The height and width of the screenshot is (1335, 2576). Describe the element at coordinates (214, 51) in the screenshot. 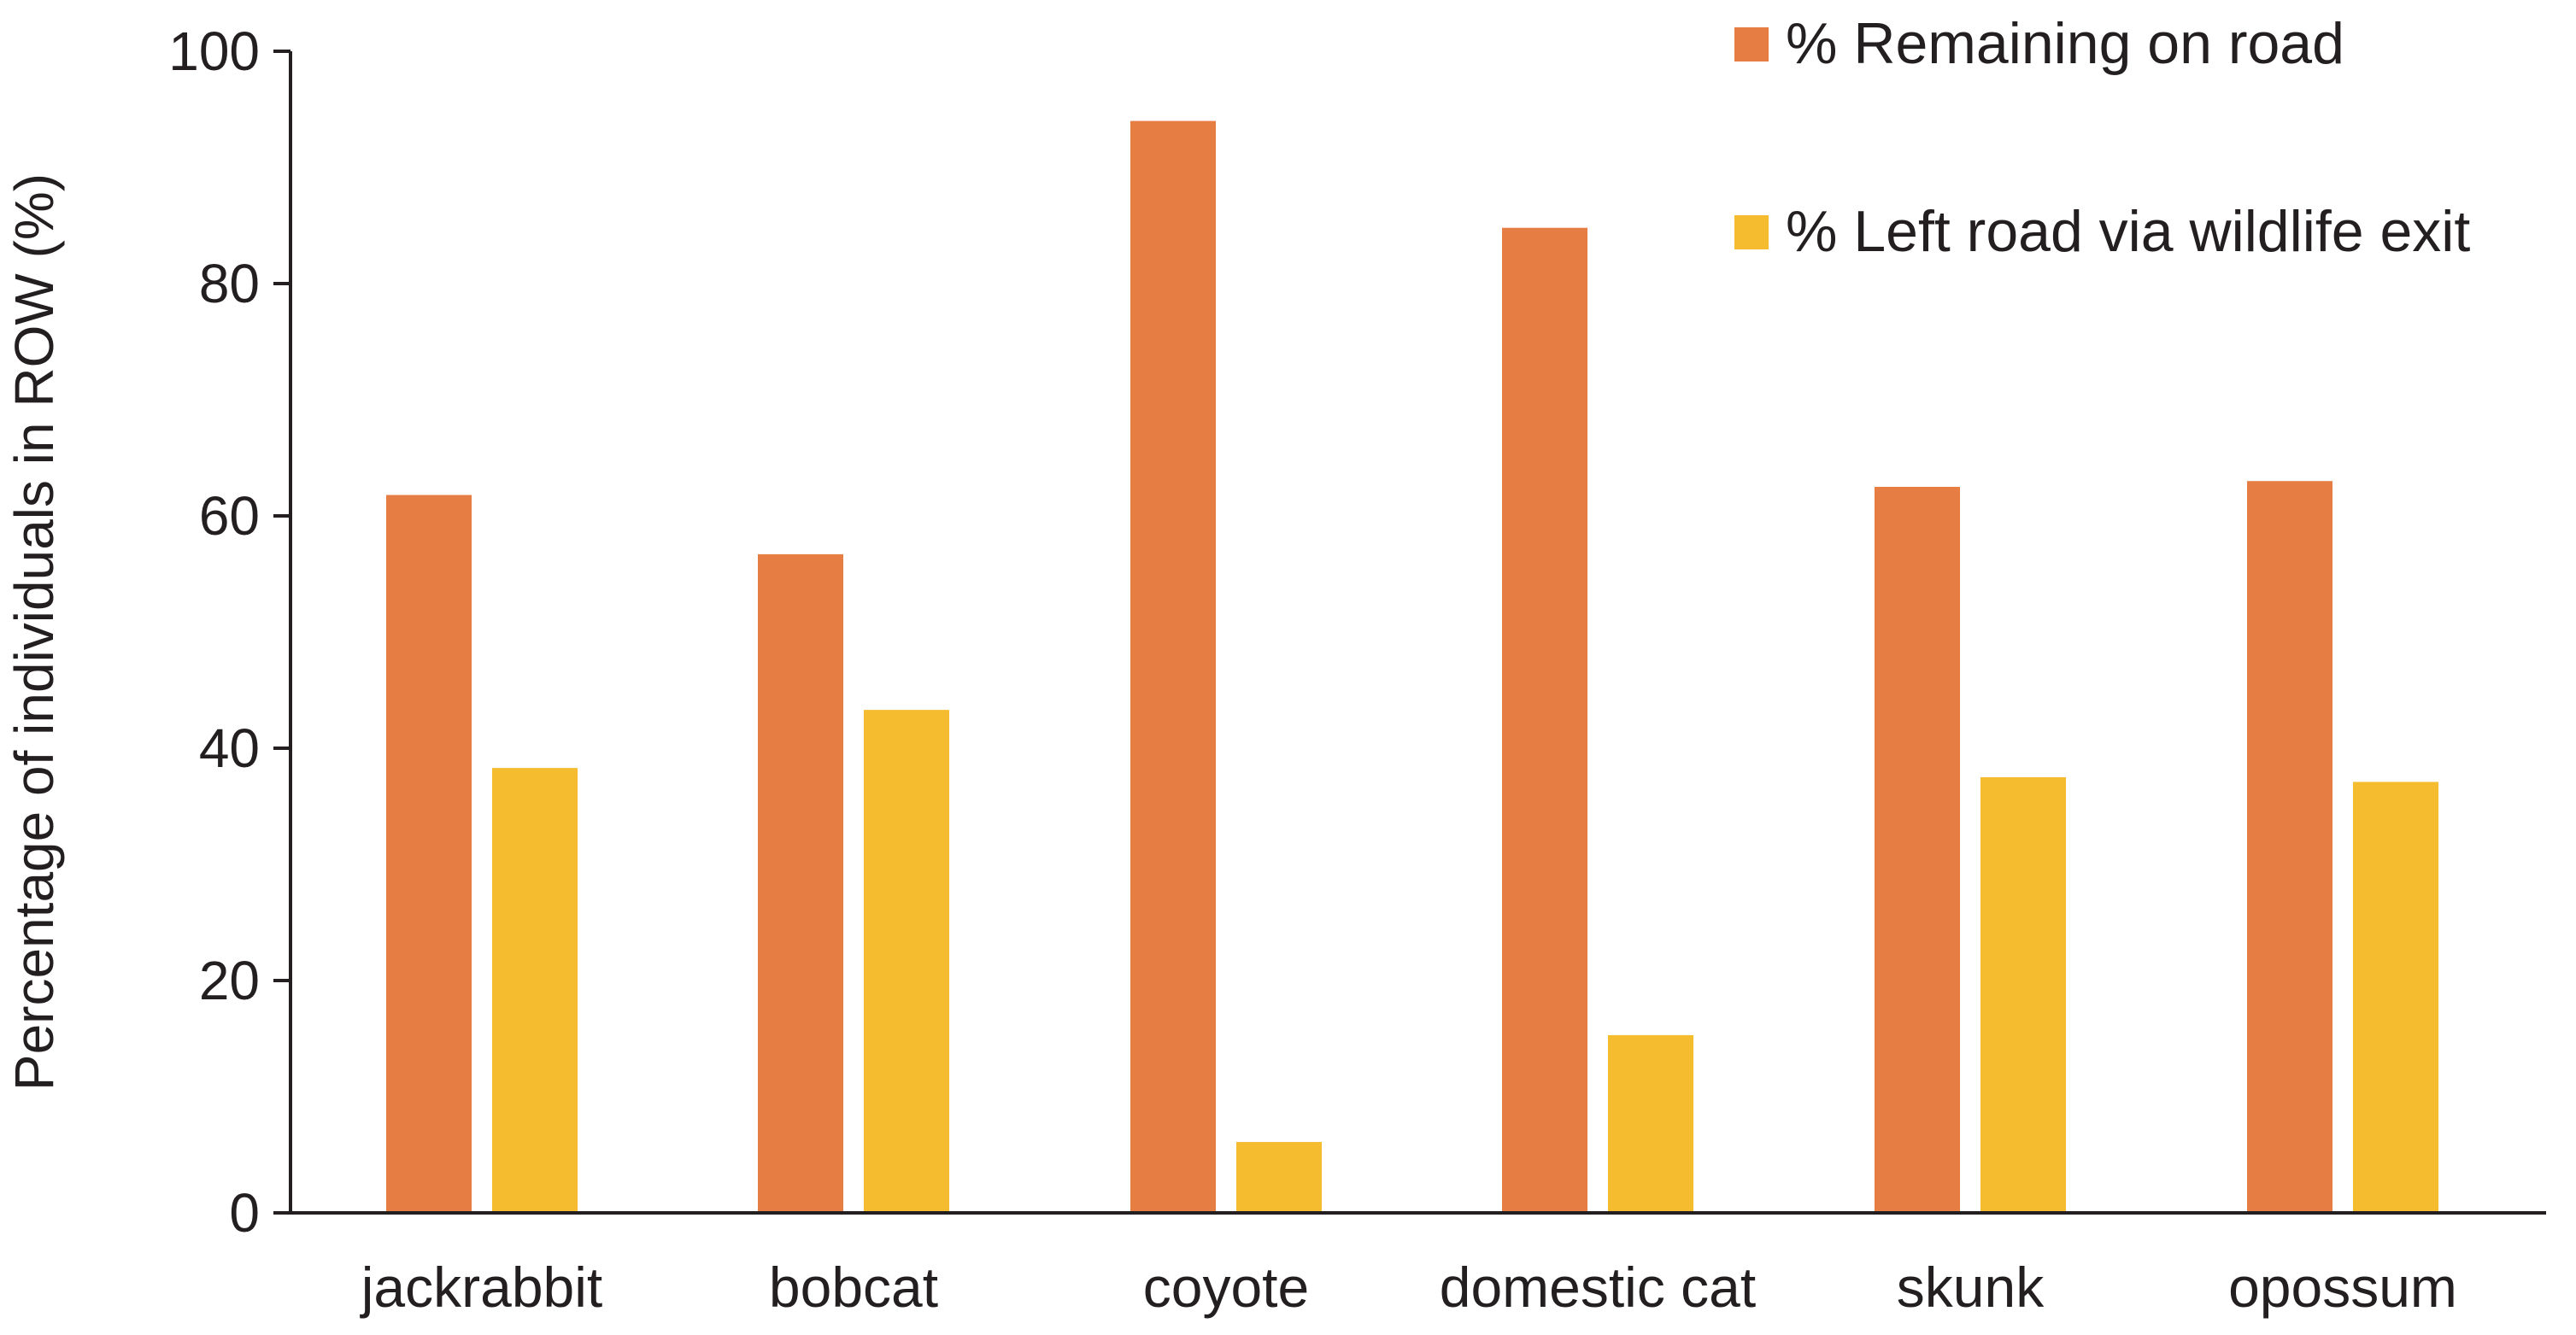

I see `y-tick-label: 100` at that location.